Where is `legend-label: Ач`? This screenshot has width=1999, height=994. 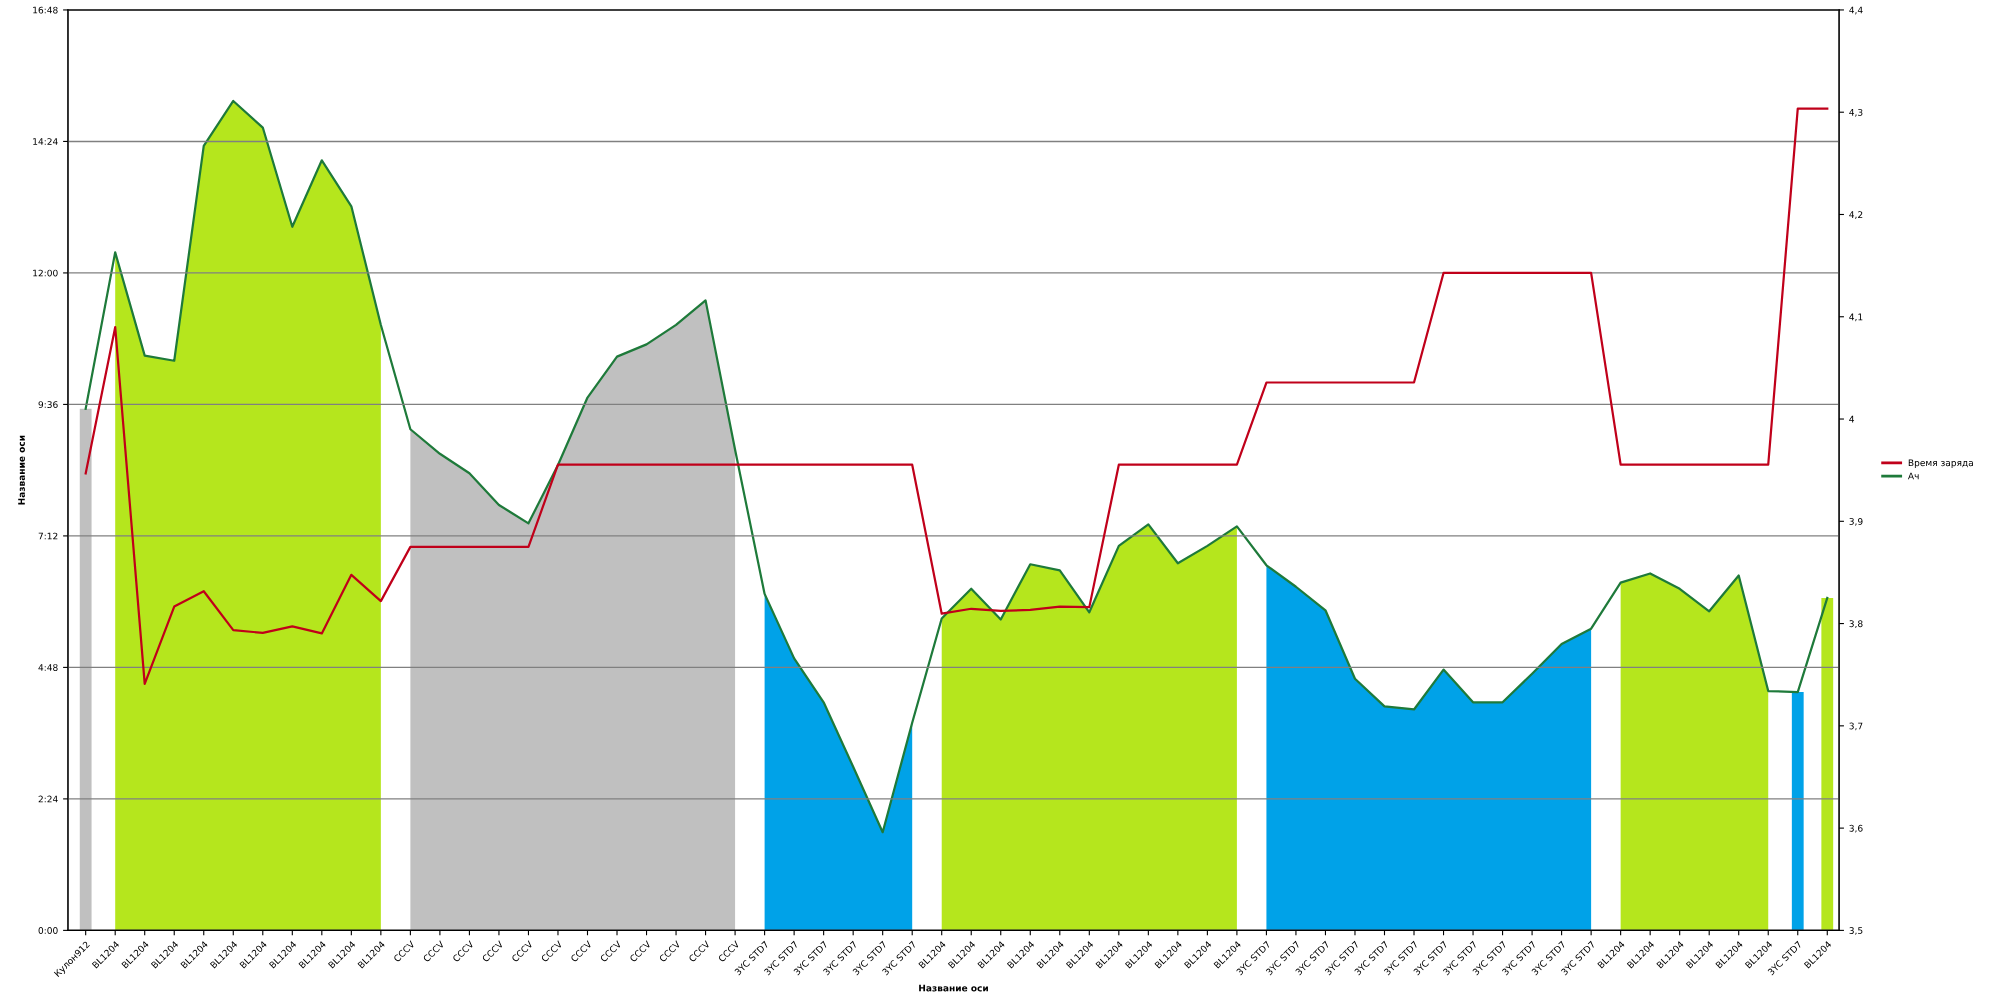 legend-label: Ач is located at coordinates (1913, 476).